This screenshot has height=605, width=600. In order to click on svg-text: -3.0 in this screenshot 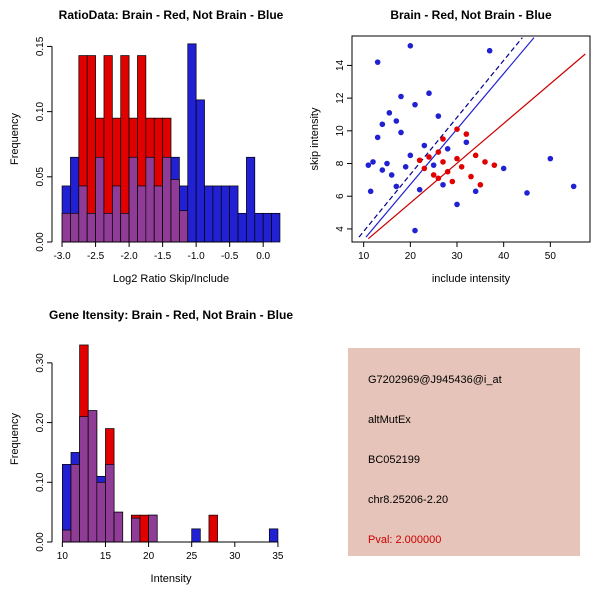, I will do `click(62, 256)`.